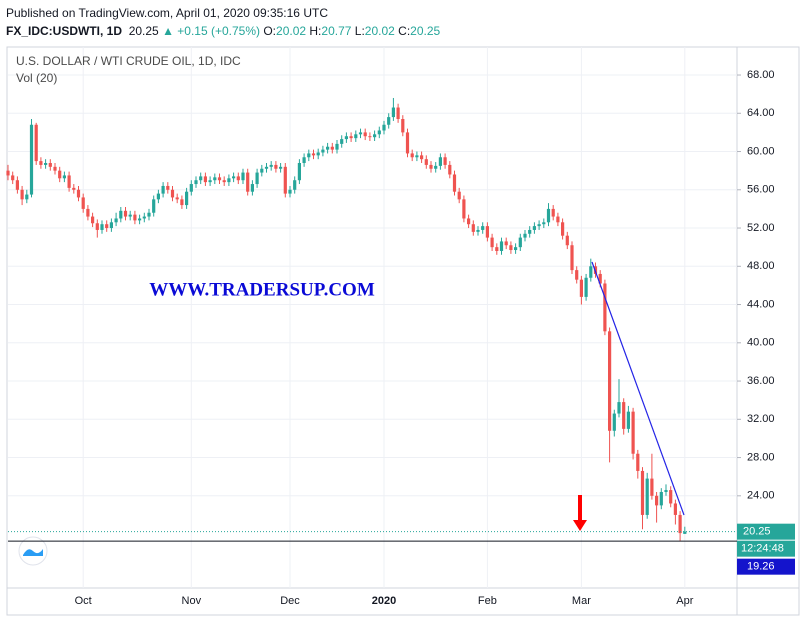 This screenshot has height=621, width=806. I want to click on watermark: WWW.TRADERSUP.COM, so click(262, 289).